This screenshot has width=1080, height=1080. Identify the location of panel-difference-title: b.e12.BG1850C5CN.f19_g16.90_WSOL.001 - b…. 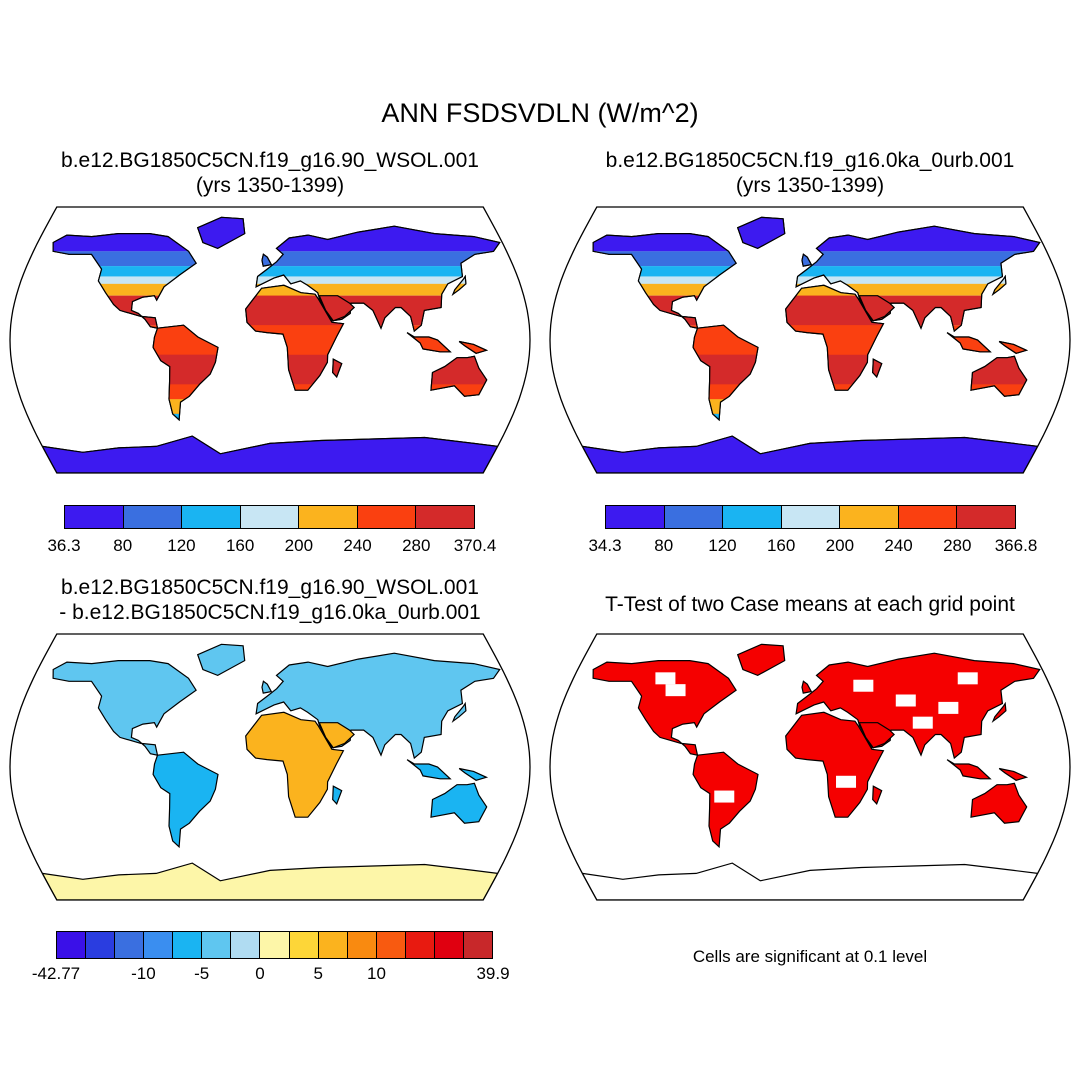
(270, 600).